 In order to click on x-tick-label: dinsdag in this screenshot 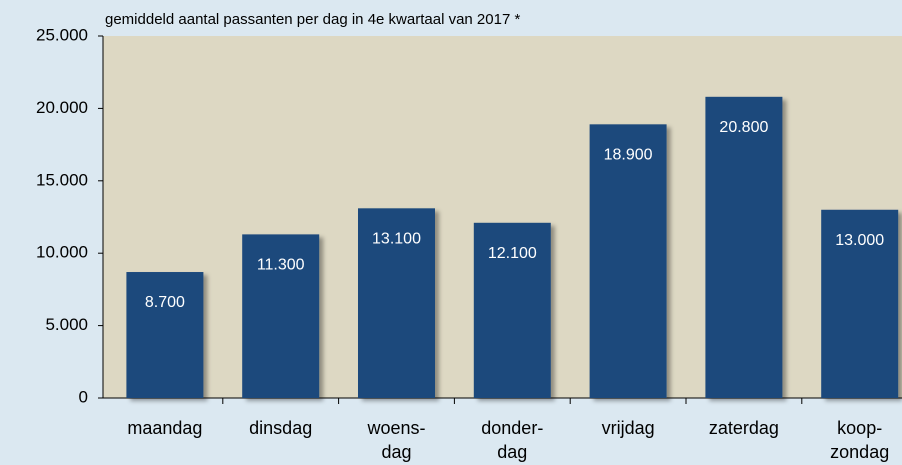, I will do `click(281, 428)`.